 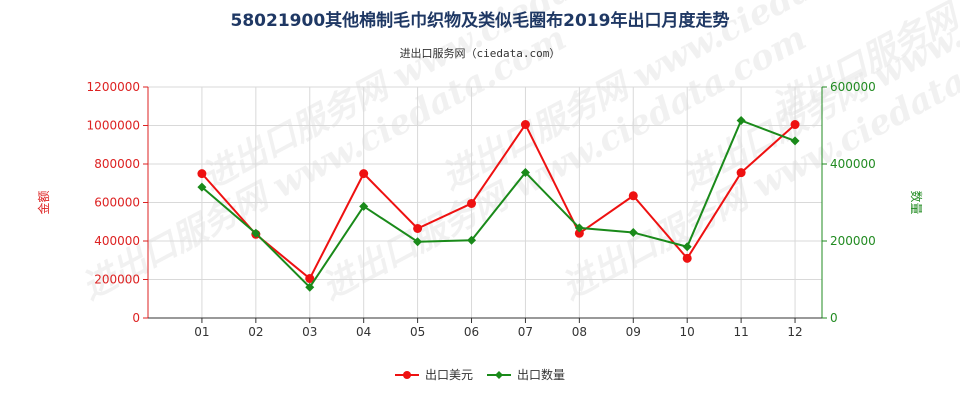 What do you see at coordinates (480, 374) in the screenshot?
I see `legend: 出口美元 出口数量` at bounding box center [480, 374].